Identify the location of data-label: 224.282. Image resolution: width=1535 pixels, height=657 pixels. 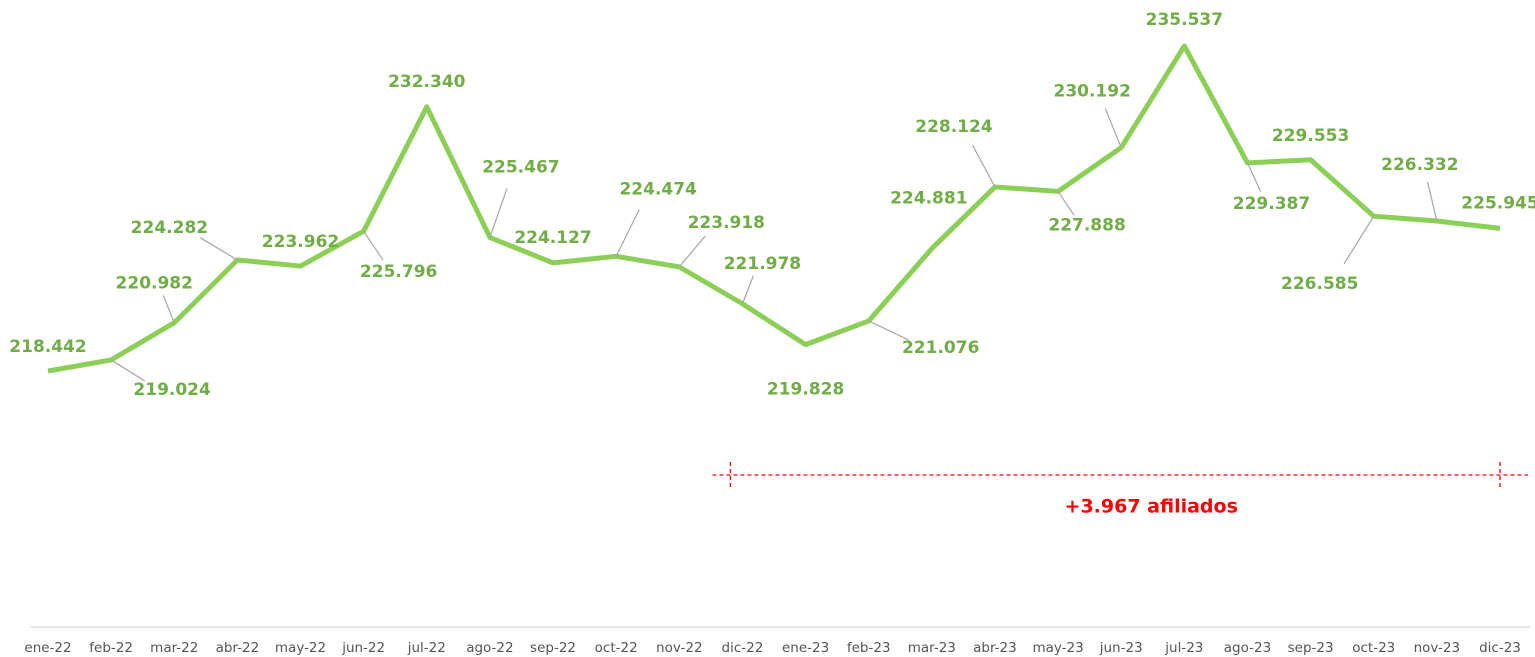
(169, 228).